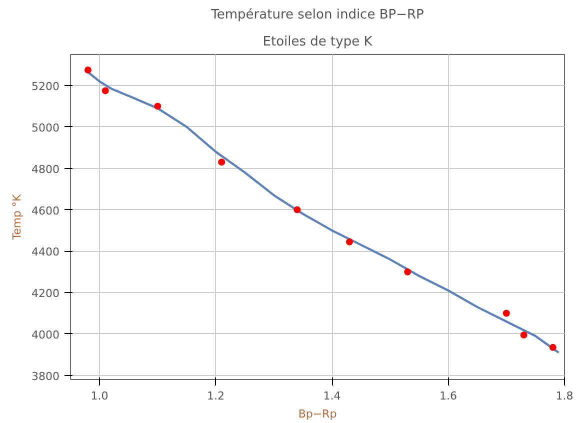  I want to click on y-axis-title: Temp °K, so click(17, 217).